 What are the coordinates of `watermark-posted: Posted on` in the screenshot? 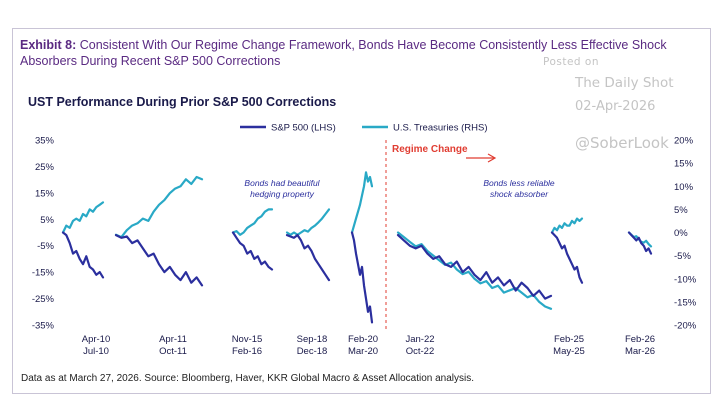 It's located at (571, 62).